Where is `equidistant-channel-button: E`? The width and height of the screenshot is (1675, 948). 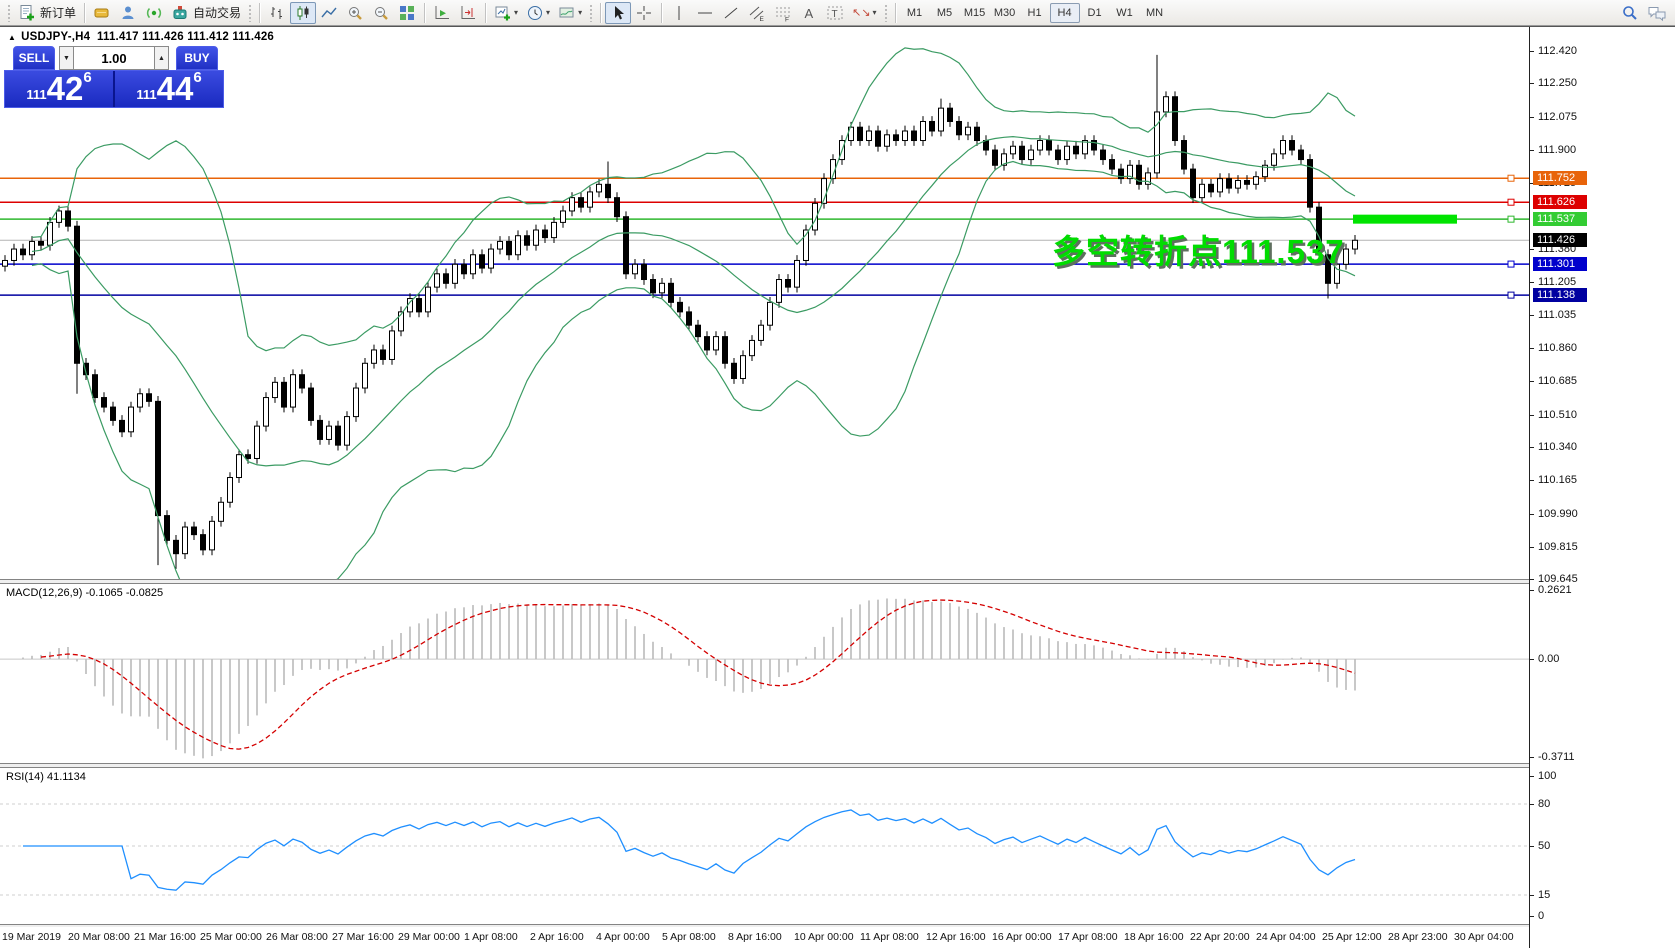
equidistant-channel-button: E is located at coordinates (757, 13).